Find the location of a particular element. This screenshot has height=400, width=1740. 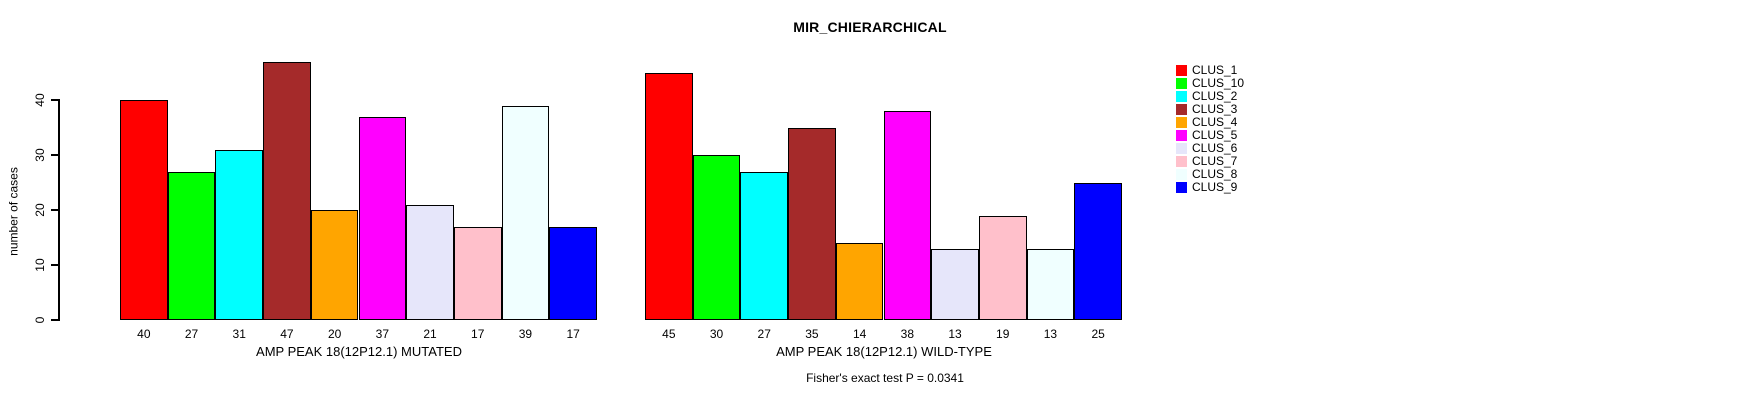

y-tick-label: 0 is located at coordinates (40, 320).